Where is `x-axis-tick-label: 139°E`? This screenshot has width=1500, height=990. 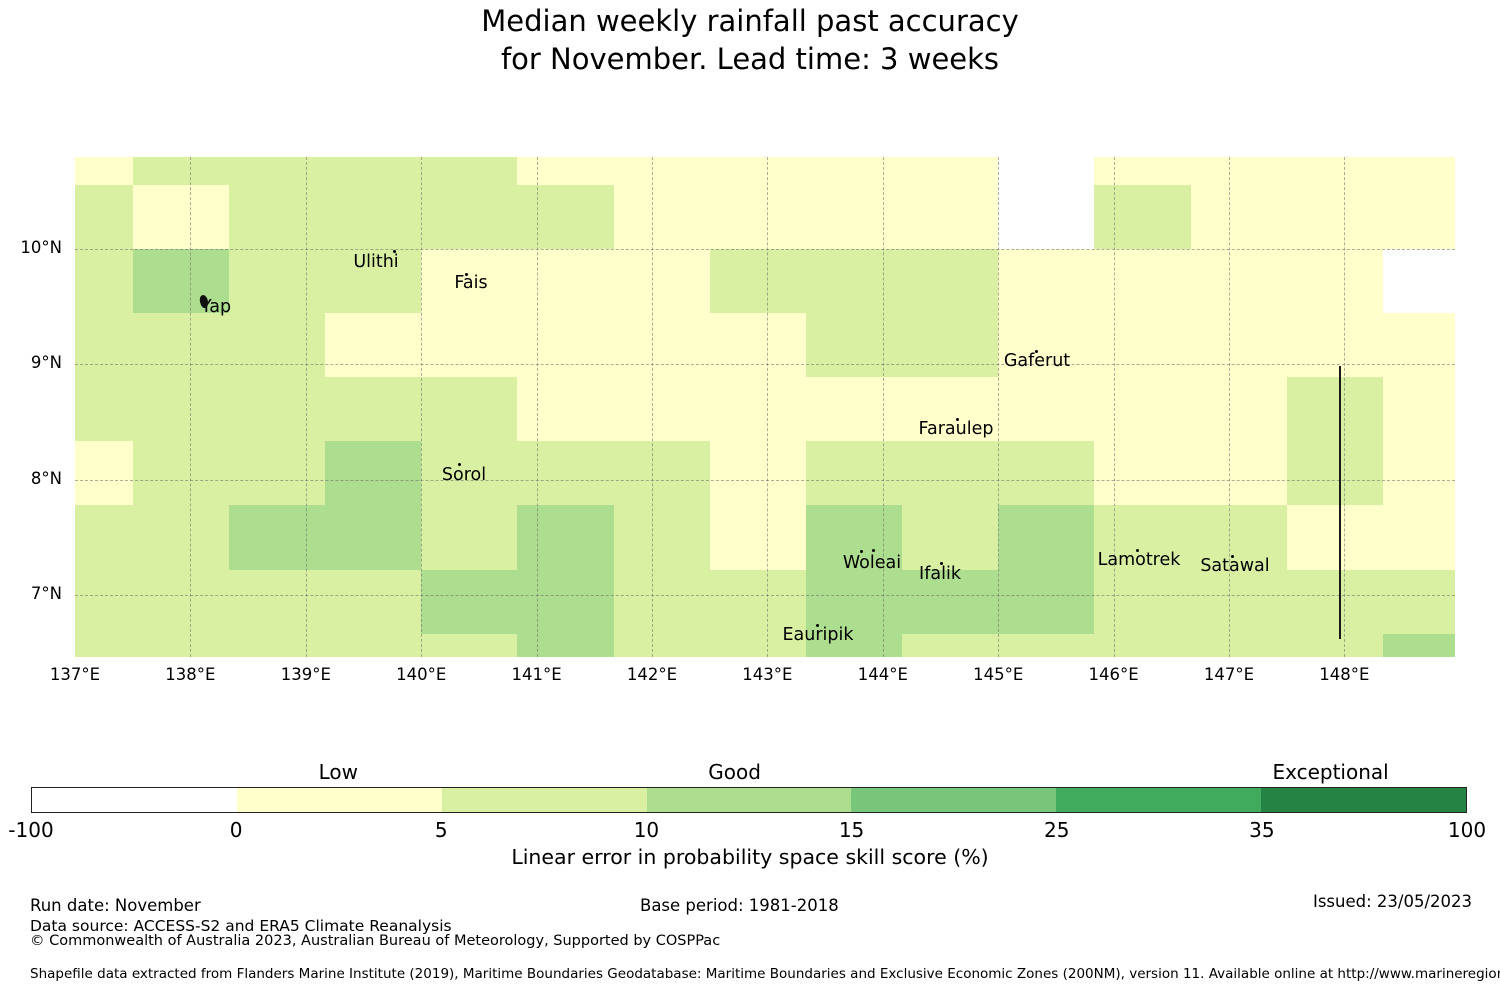 x-axis-tick-label: 139°E is located at coordinates (305, 674).